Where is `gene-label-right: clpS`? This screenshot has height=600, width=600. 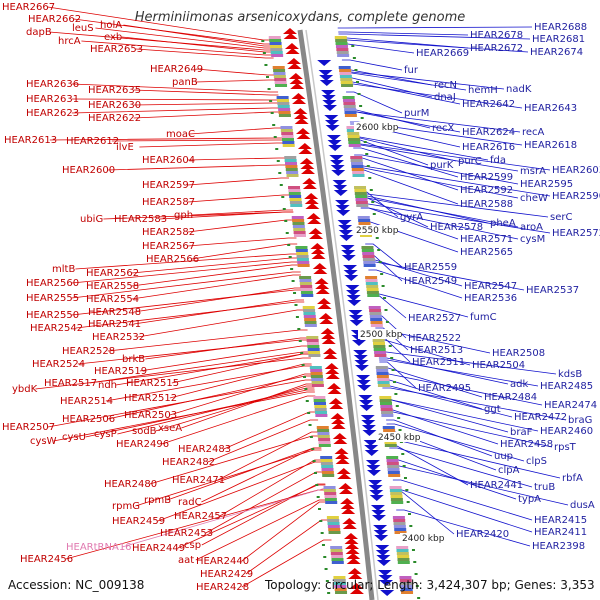 gene-label-right: clpS is located at coordinates (536, 461).